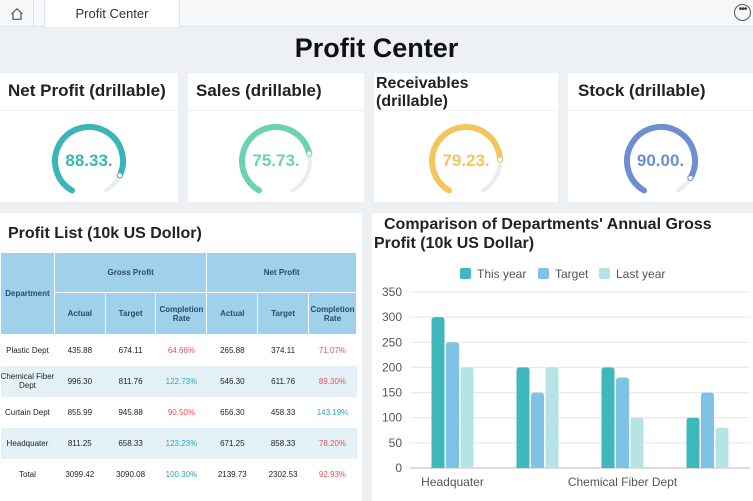  Describe the element at coordinates (181, 350) in the screenshot. I see `cell-gp-rate: 64.66%` at that location.